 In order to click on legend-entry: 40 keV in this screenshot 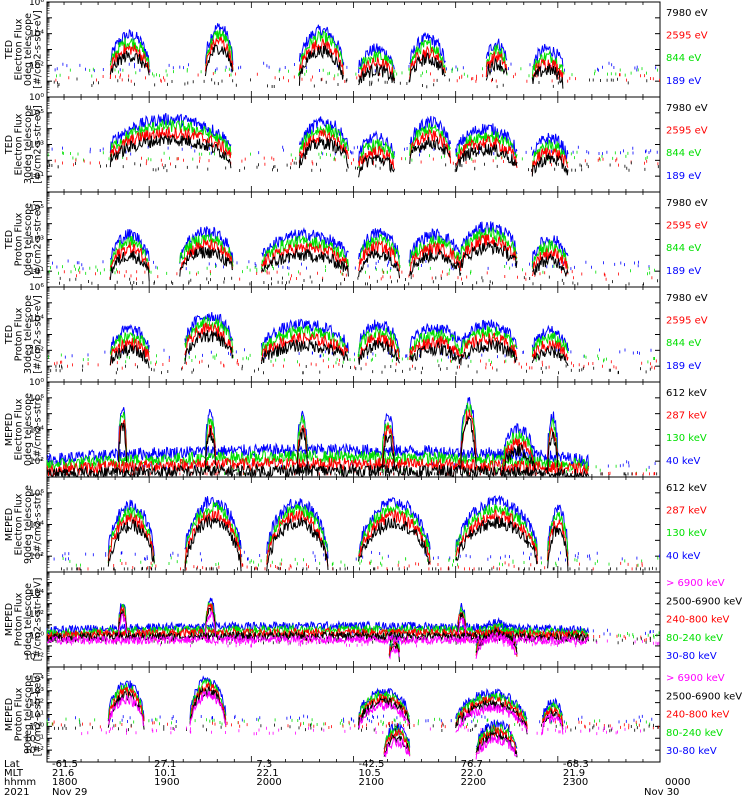, I will do `click(683, 461)`.